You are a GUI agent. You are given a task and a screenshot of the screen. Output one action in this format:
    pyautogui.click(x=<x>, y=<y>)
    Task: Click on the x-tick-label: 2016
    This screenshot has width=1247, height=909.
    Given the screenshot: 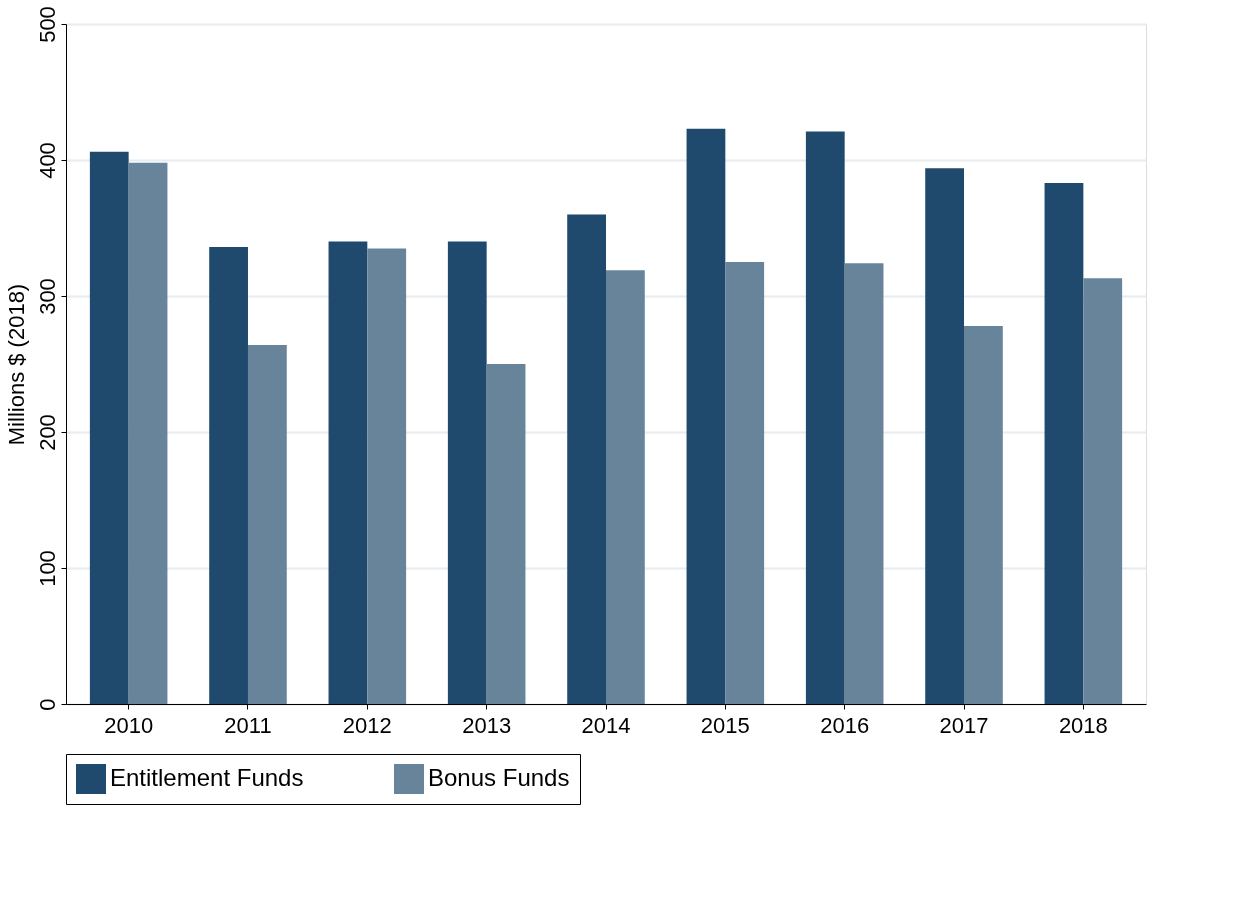 What is the action you would take?
    pyautogui.click(x=845, y=725)
    